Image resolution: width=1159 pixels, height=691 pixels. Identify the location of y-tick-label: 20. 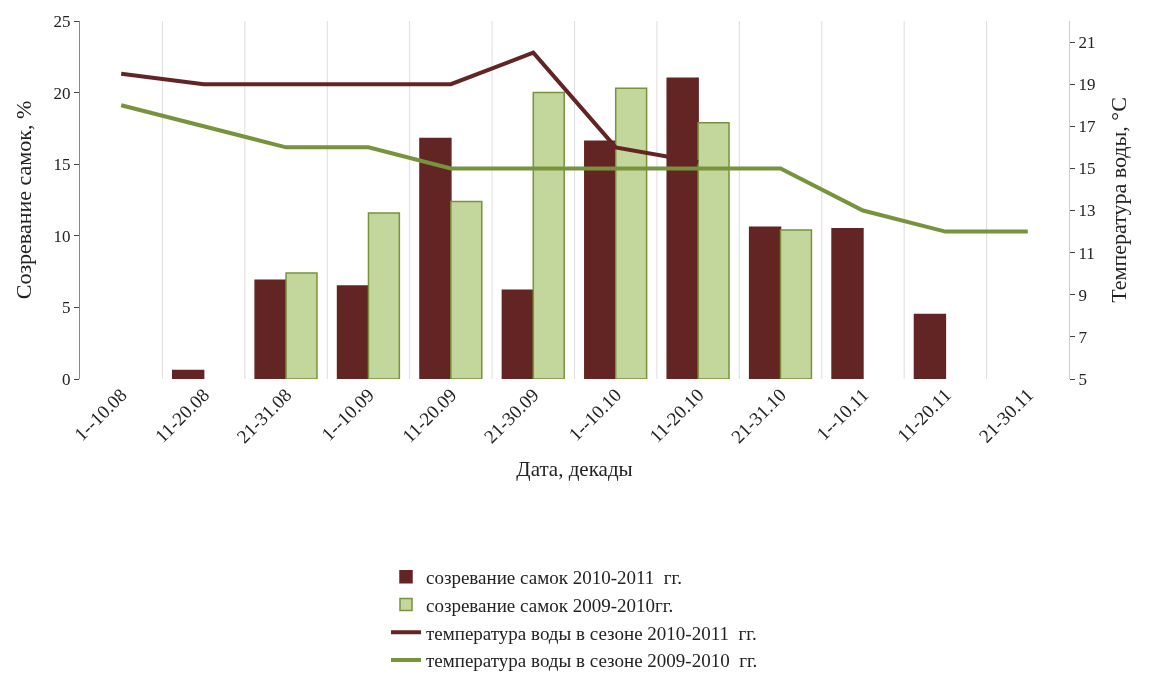
(62, 93).